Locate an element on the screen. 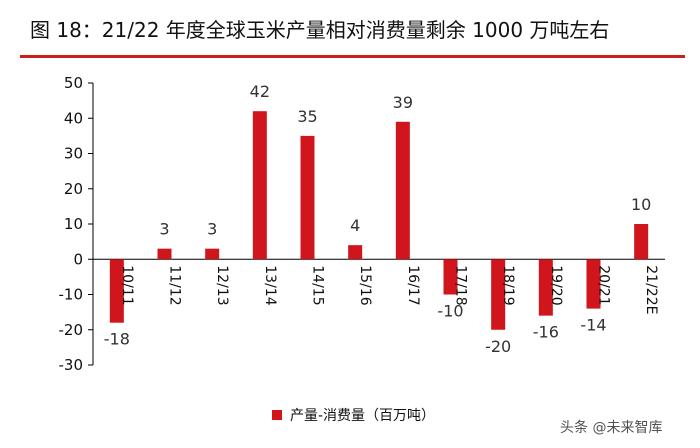  category-label: 14/15 is located at coordinates (318, 285).